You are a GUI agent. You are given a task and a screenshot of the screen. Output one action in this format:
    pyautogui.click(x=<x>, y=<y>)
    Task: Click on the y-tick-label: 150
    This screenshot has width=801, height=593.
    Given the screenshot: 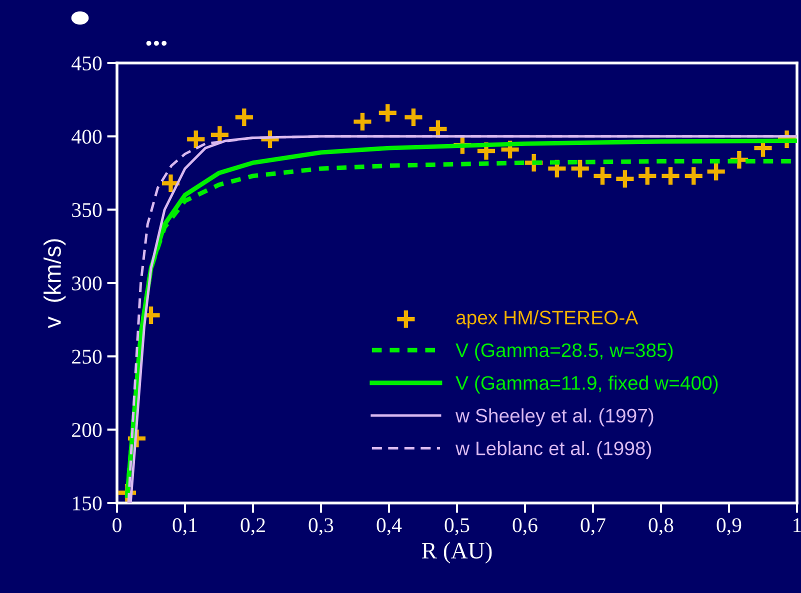 What is the action you would take?
    pyautogui.click(x=87, y=503)
    